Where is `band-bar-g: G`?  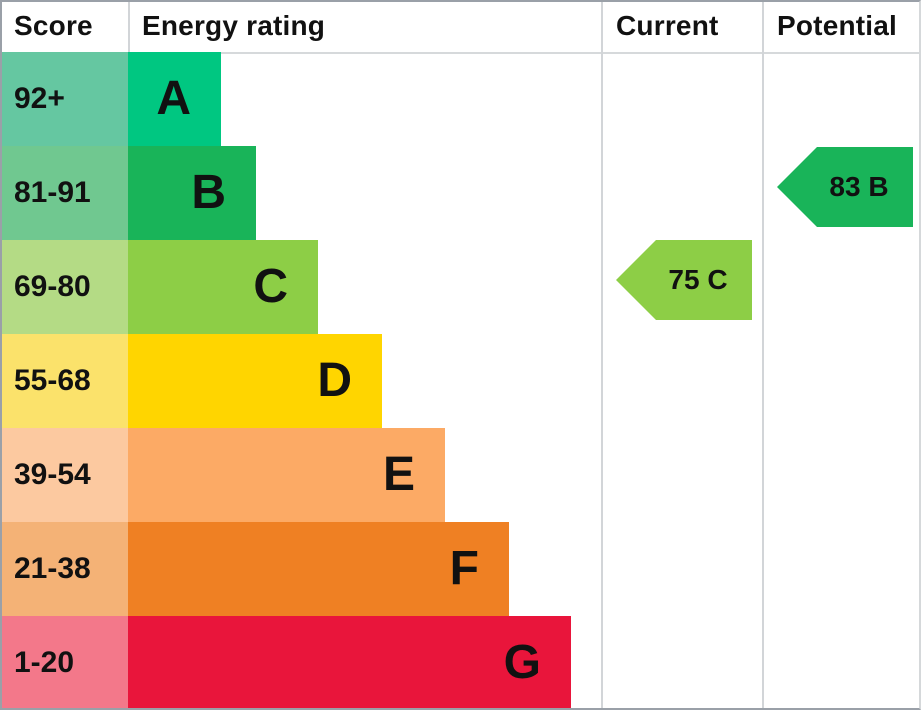 band-bar-g: G is located at coordinates (349, 663).